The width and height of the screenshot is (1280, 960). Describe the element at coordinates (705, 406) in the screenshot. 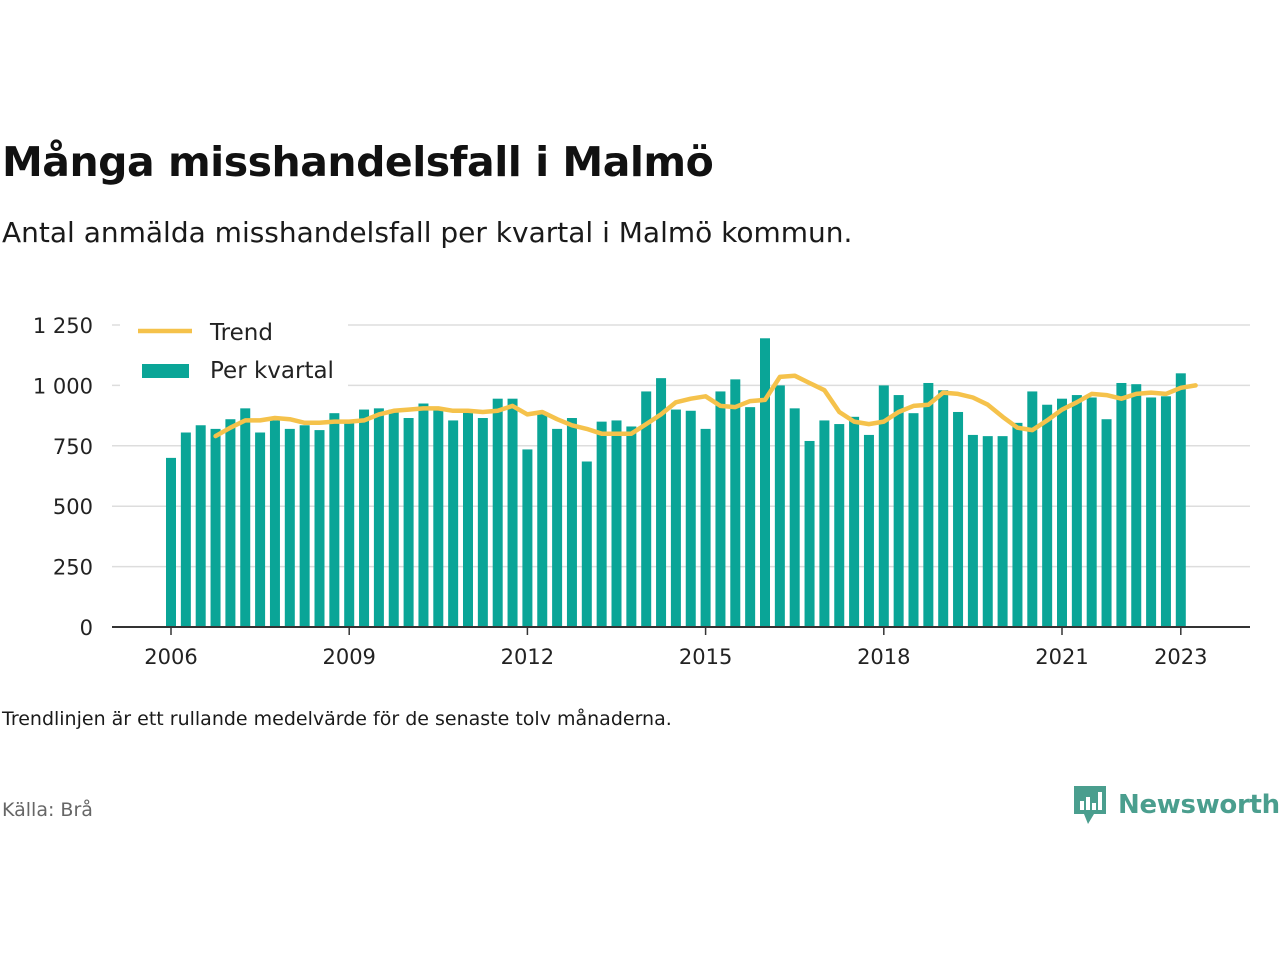

I see `trend-line` at that location.